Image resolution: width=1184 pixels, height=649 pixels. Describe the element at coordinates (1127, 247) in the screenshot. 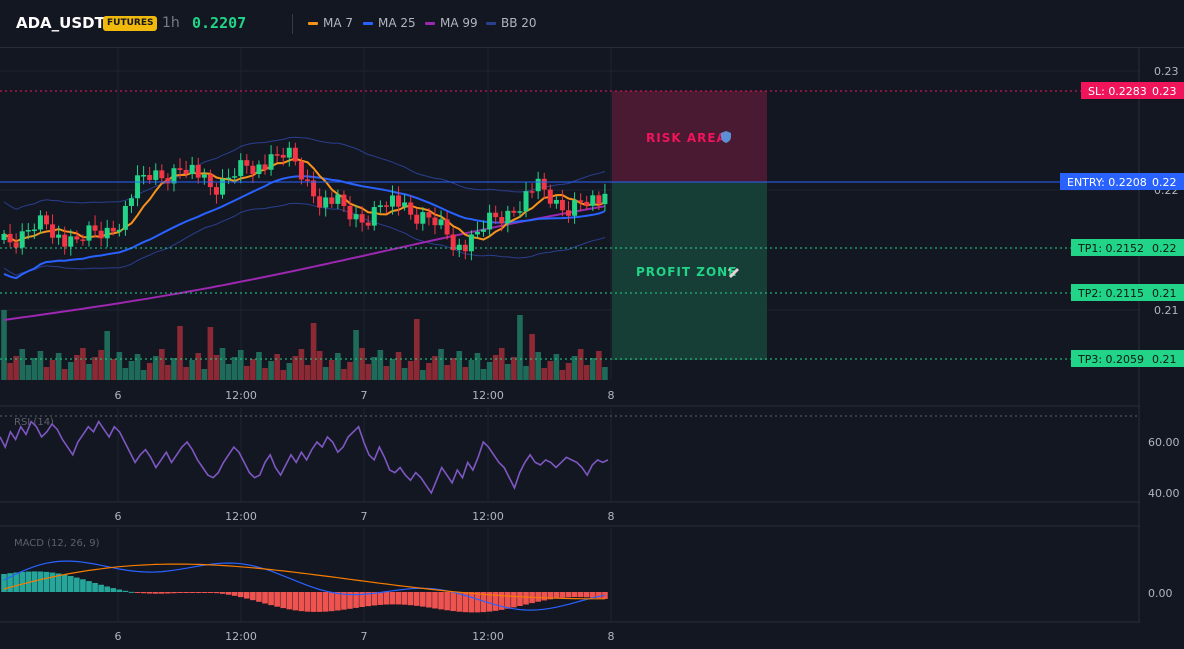

I see `tp1-tag: TP1: 0.2152 0.22` at that location.